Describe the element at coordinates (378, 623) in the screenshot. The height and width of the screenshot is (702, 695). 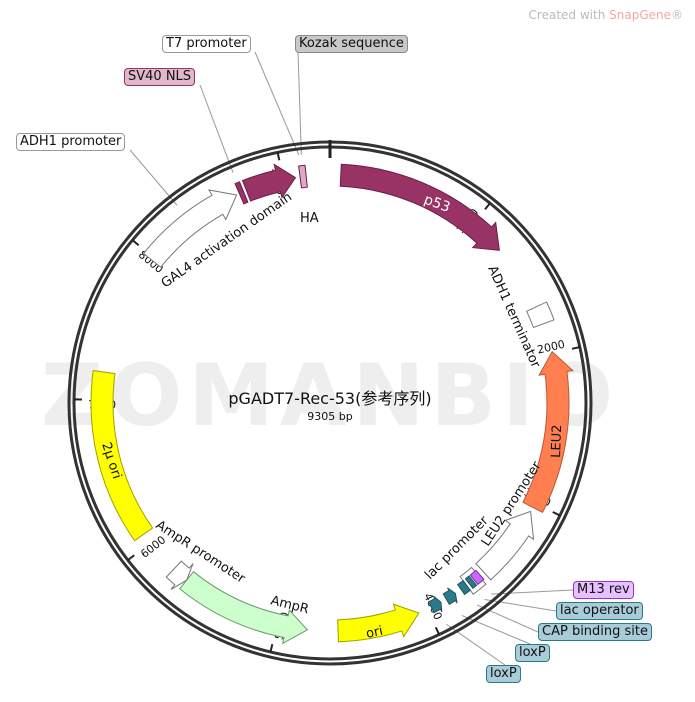
I see `feature-ori` at that location.